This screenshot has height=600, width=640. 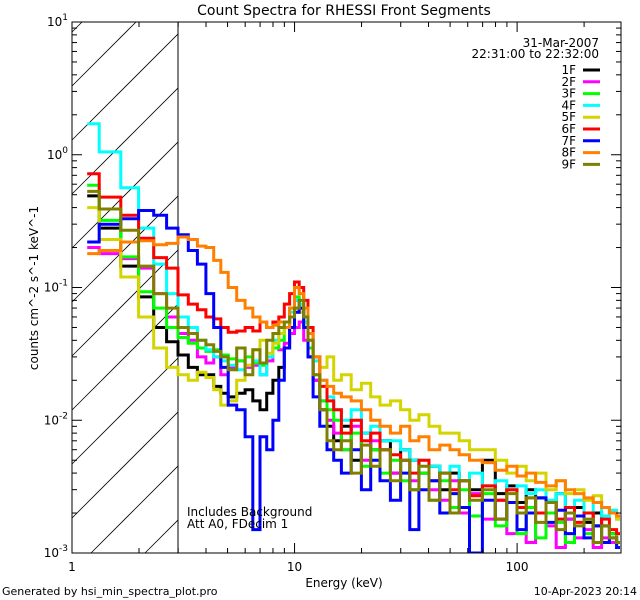 I want to click on annotation-background: Includes Background, so click(x=249, y=512).